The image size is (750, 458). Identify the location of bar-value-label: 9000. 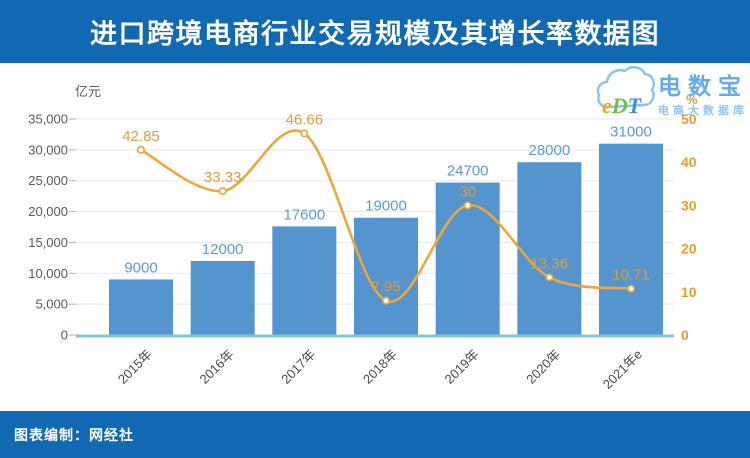
(140, 267).